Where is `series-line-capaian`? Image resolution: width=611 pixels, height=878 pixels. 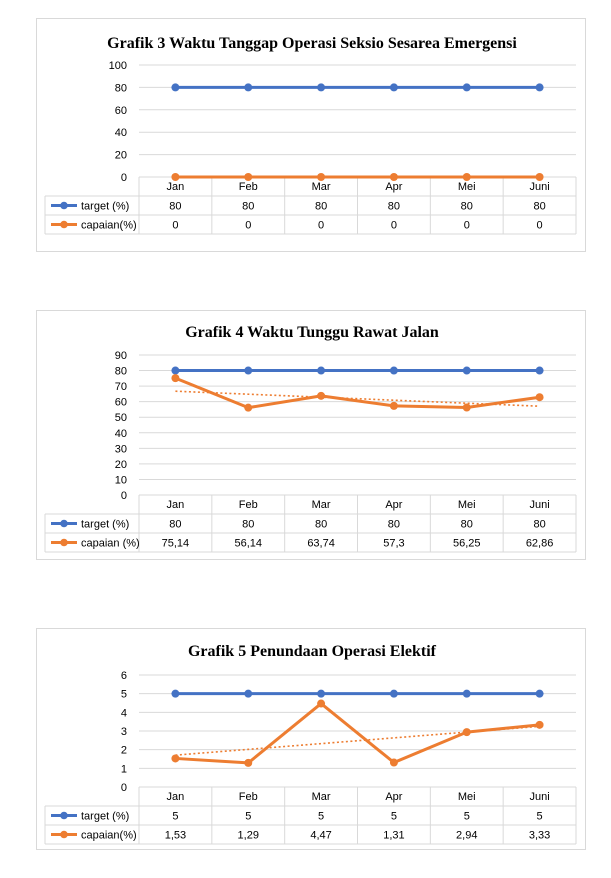 series-line-capaian is located at coordinates (357, 393).